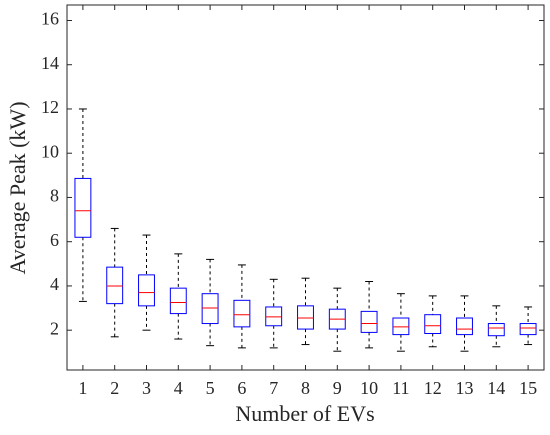 The width and height of the screenshot is (550, 435). I want to click on y-tick-label: 12, so click(50, 107).